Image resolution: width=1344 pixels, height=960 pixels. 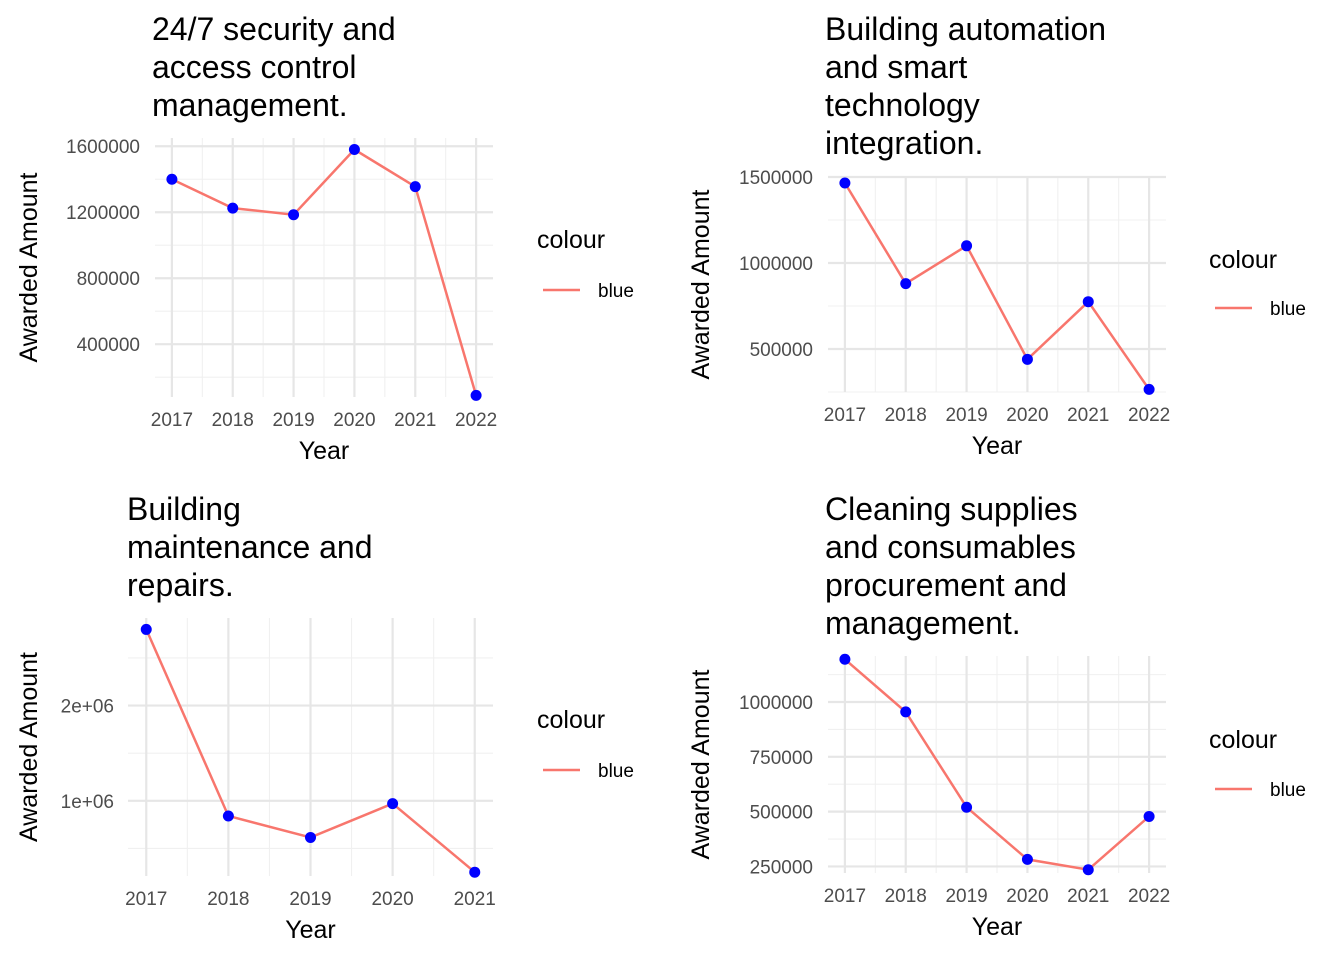 What do you see at coordinates (776, 178) in the screenshot?
I see `y-tick-label: 1500000` at bounding box center [776, 178].